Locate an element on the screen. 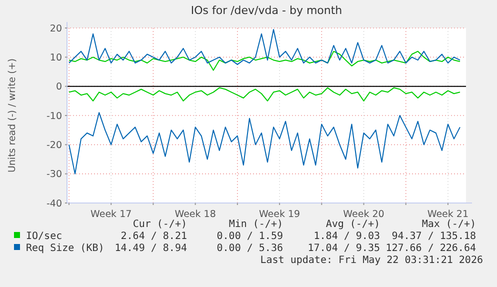 This screenshot has width=497, height=287. legend-label: IO/sec is located at coordinates (44, 236).